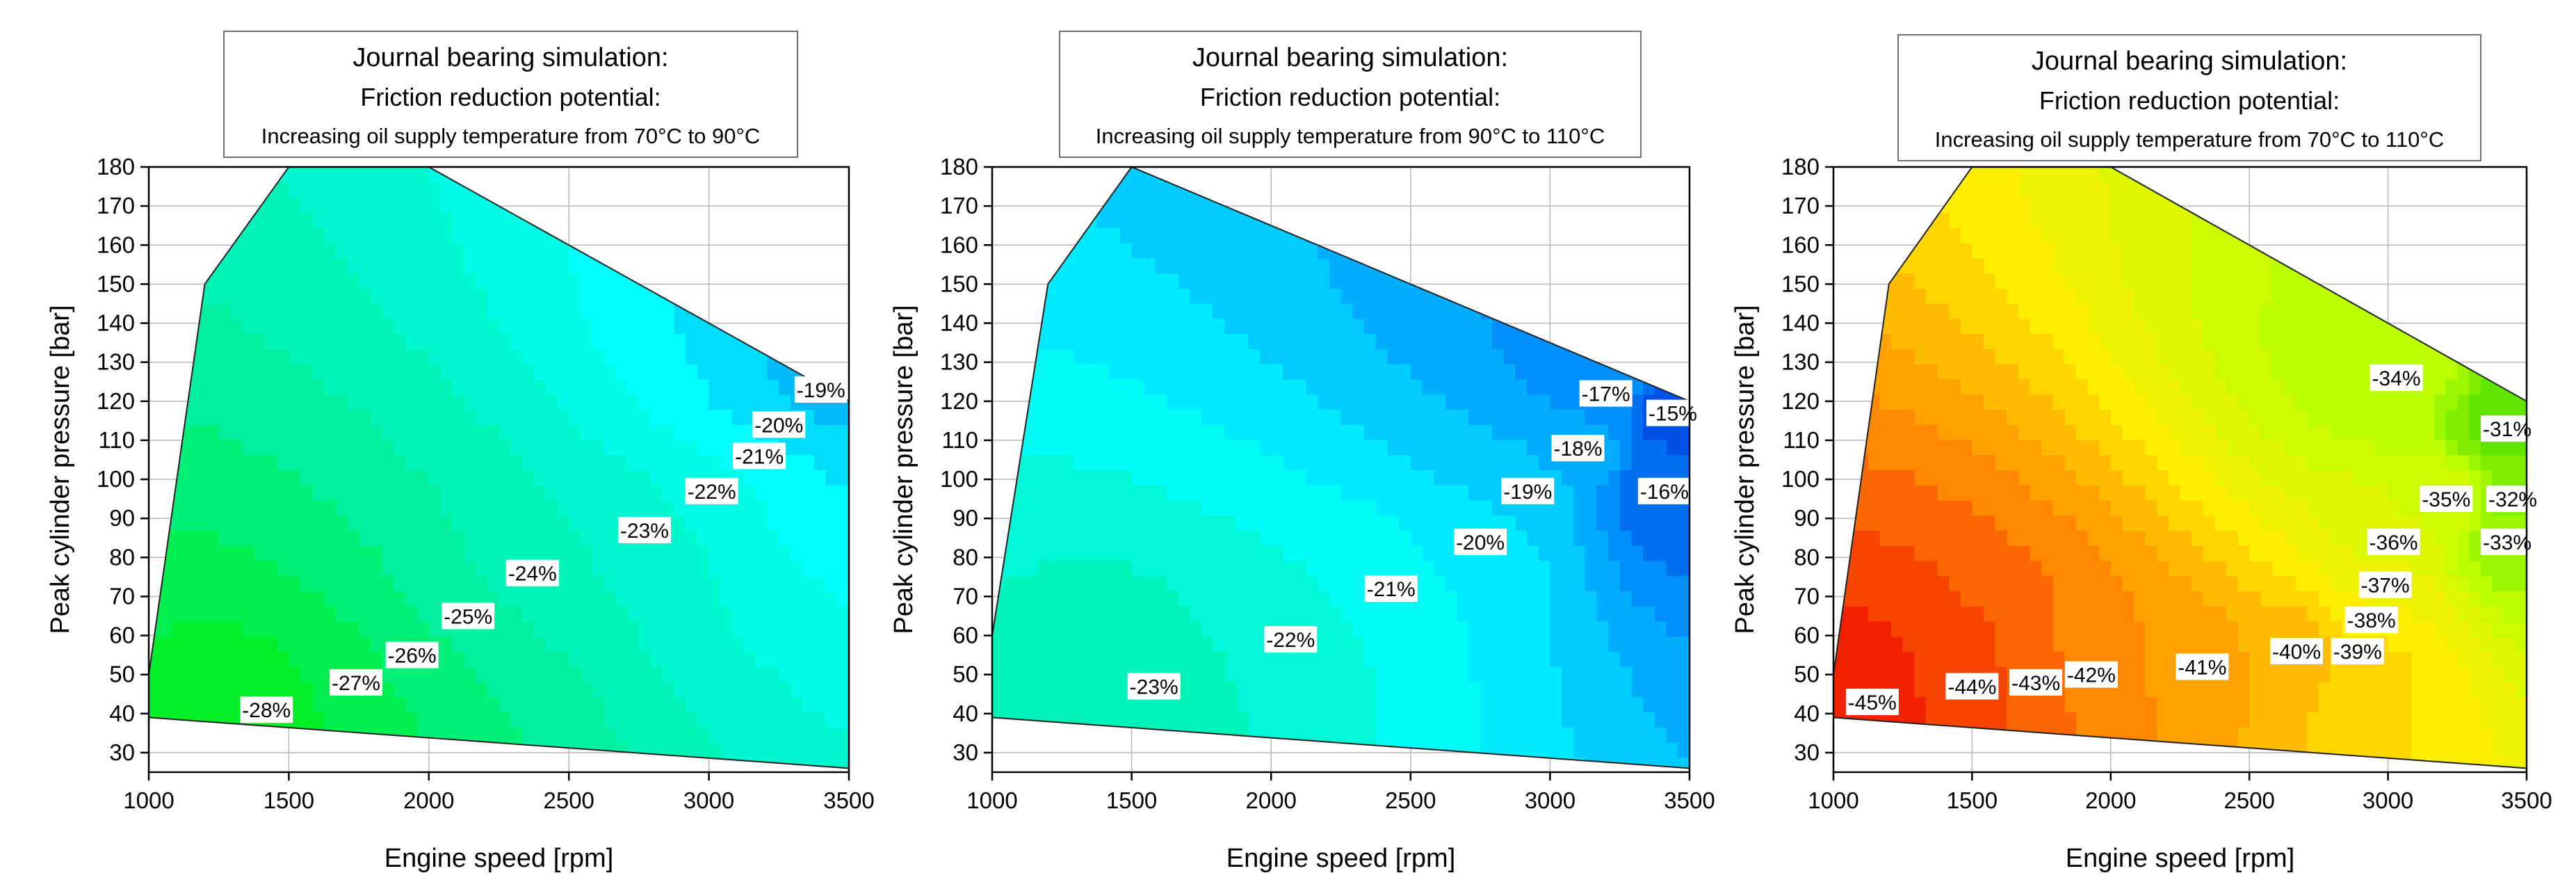 The image size is (2576, 896). I want to click on y-axis-title: Peak cylinder pressure [bar], so click(903, 469).